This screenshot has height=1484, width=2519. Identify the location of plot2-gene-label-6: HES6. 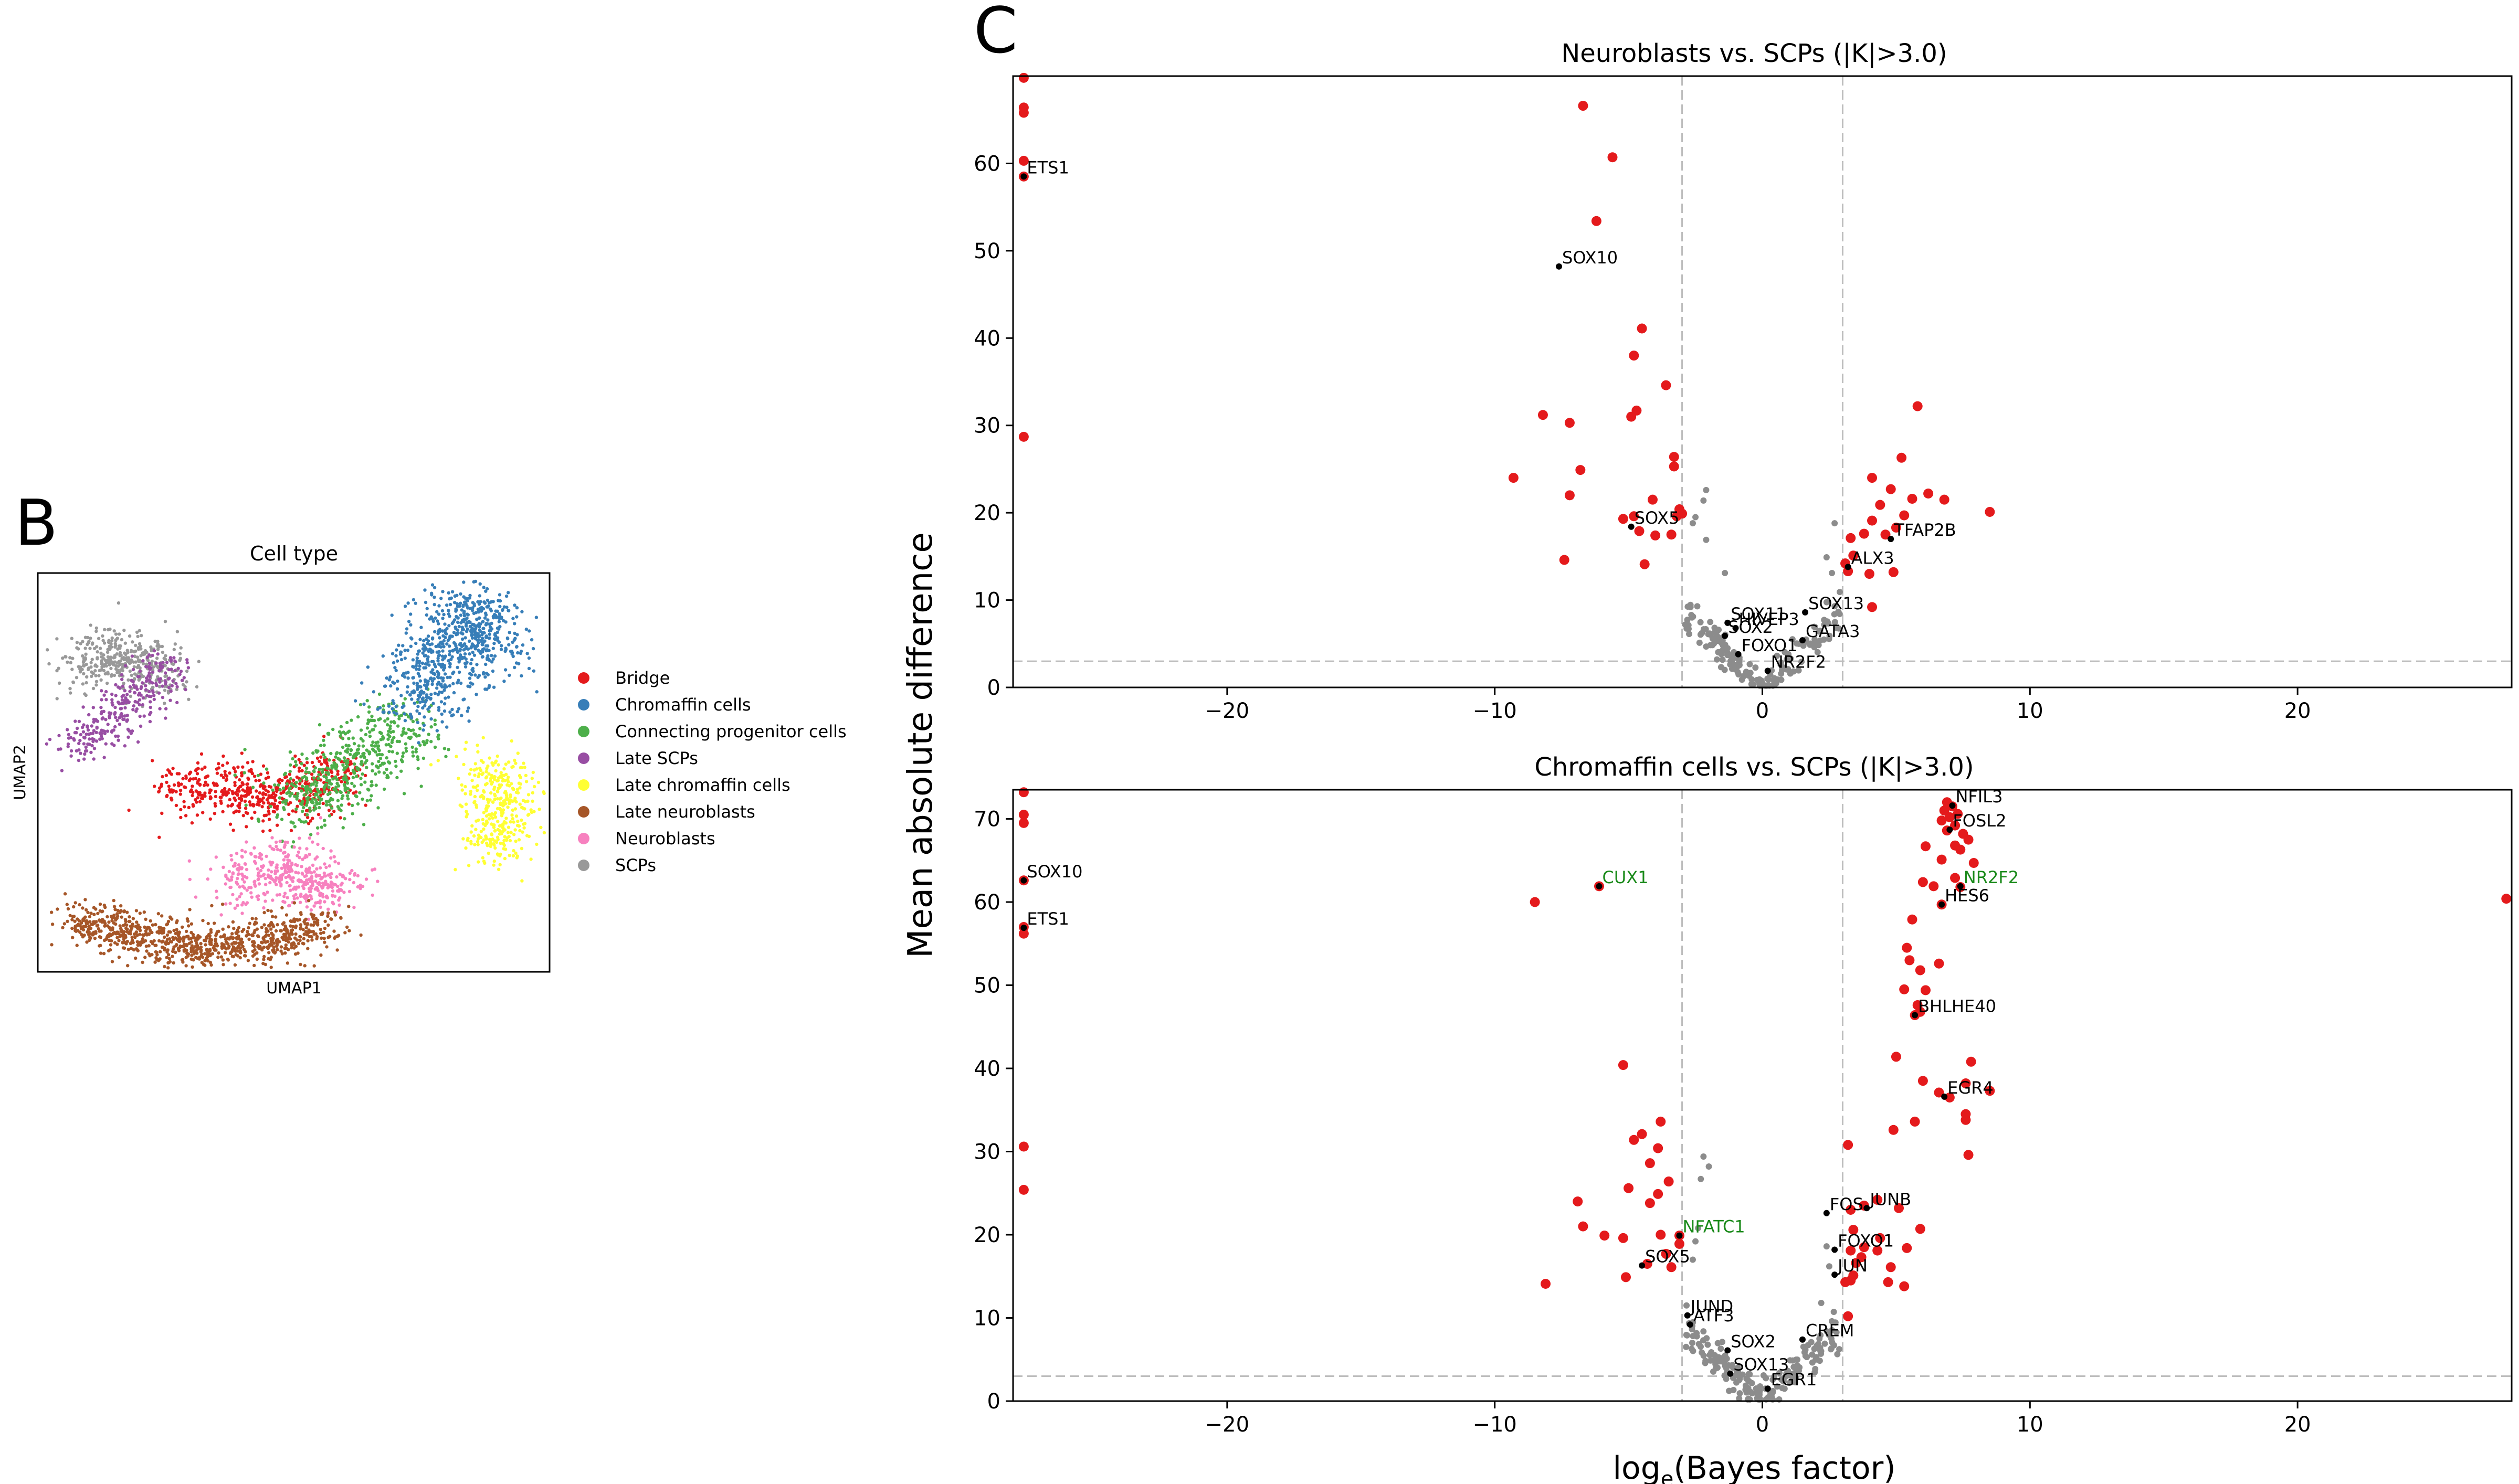
(1967, 896).